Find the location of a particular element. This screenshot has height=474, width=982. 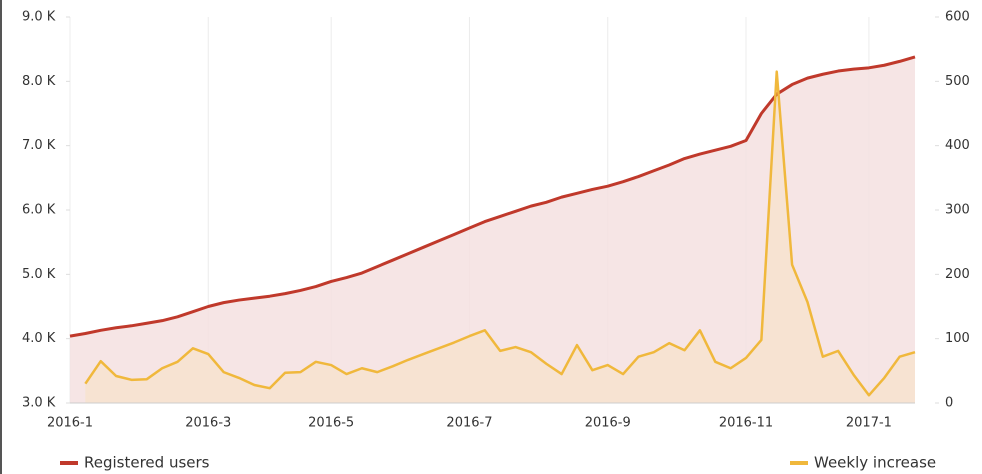

y-tick-label: 6.0 K is located at coordinates (39, 210).